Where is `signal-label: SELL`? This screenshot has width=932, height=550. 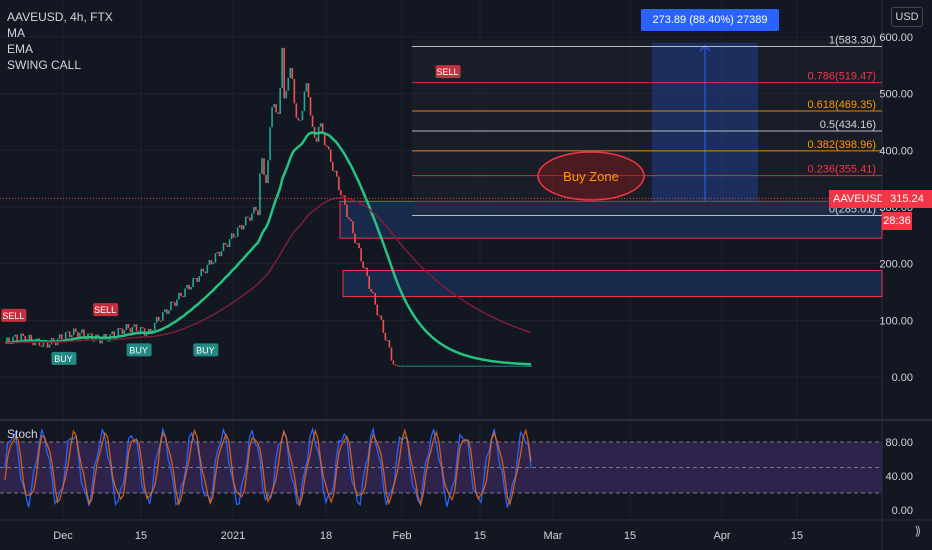
signal-label: SELL is located at coordinates (13, 316).